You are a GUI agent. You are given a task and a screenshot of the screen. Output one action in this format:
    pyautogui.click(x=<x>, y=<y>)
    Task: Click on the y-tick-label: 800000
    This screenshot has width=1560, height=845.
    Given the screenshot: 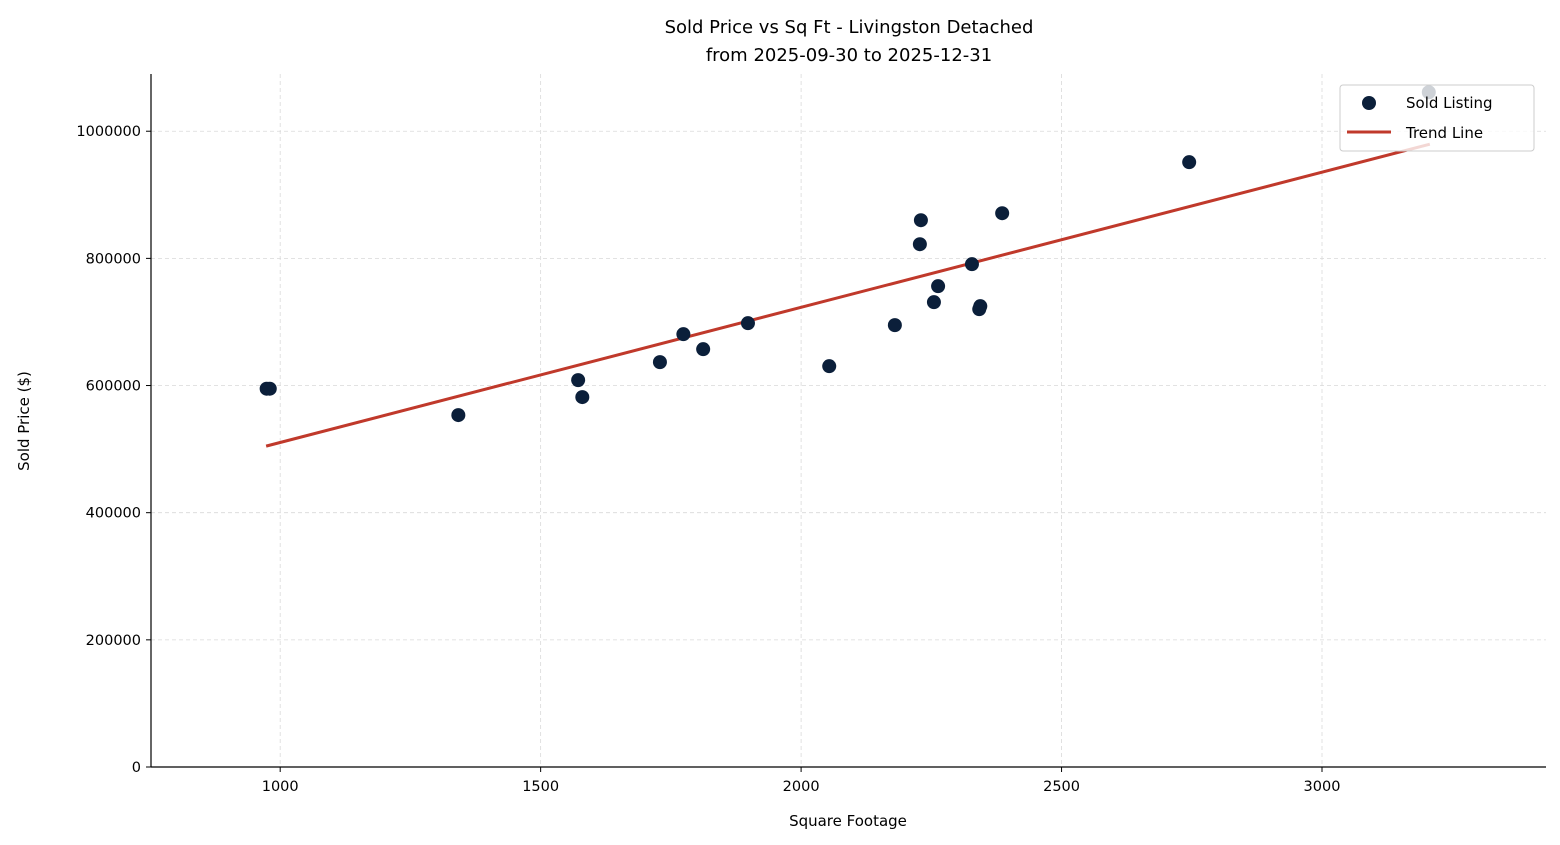 What is the action you would take?
    pyautogui.click(x=113, y=259)
    